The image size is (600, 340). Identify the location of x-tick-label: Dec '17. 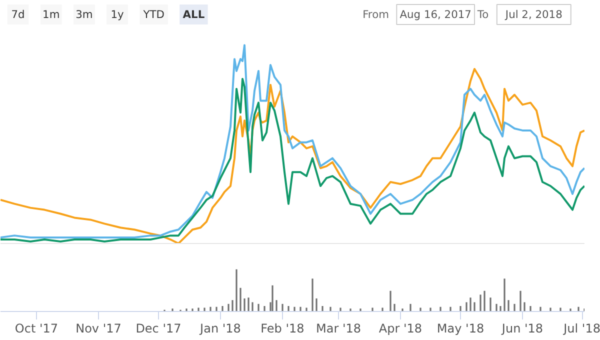
(159, 329).